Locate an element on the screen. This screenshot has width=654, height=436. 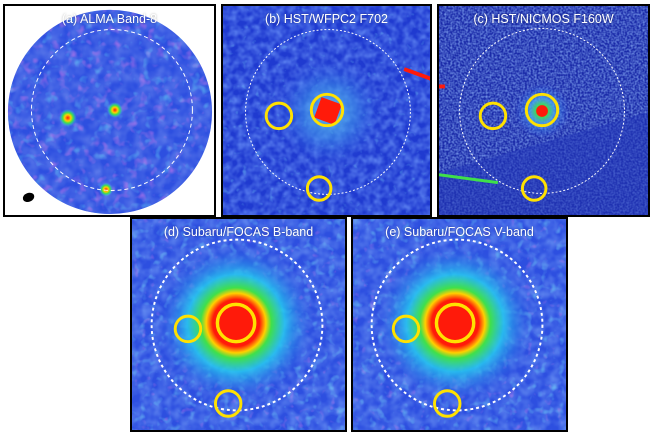
alma-image is located at coordinates (110, 112).